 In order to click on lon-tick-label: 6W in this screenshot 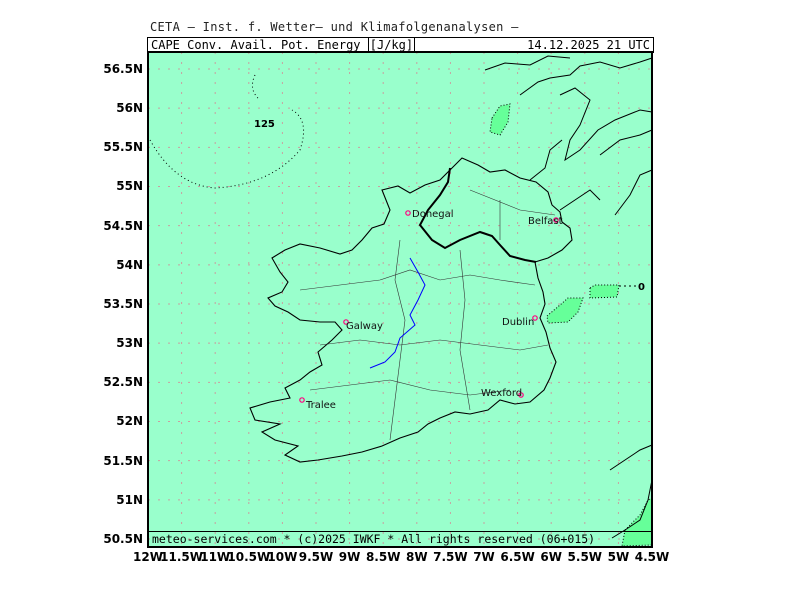, I will do `click(551, 557)`.